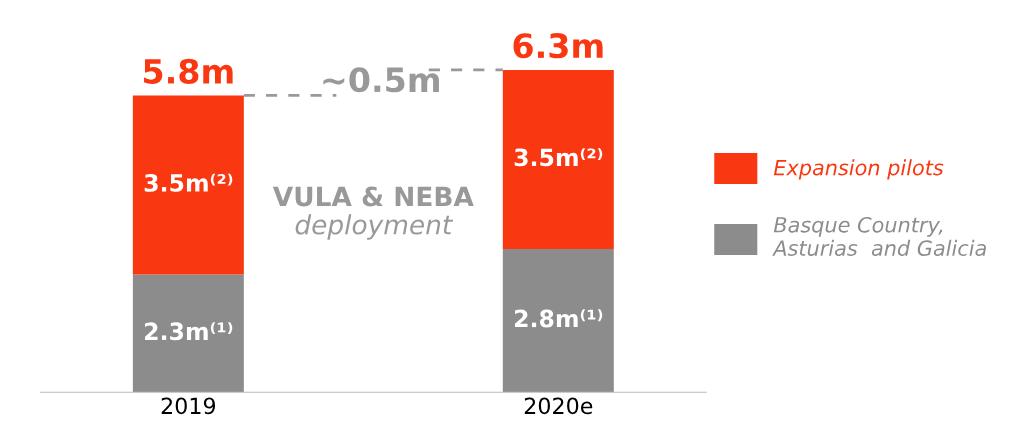  I want to click on data-label: 2.3m⁽¹⁾, so click(189, 331).